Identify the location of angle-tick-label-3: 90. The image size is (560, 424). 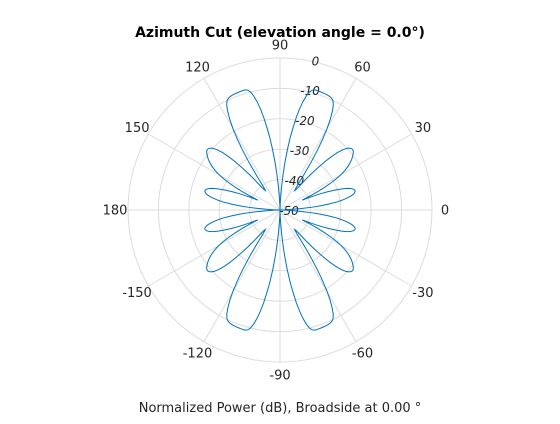
(280, 46).